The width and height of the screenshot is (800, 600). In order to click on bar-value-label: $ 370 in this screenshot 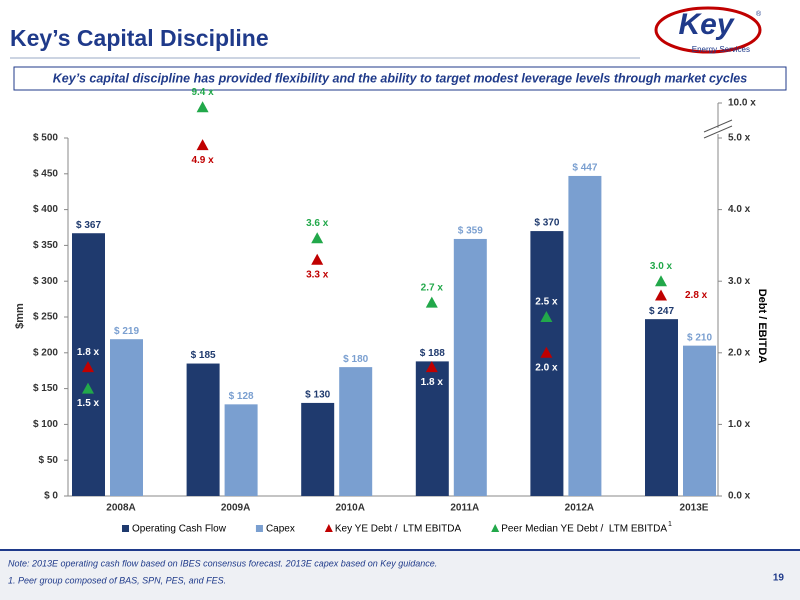, I will do `click(546, 223)`.